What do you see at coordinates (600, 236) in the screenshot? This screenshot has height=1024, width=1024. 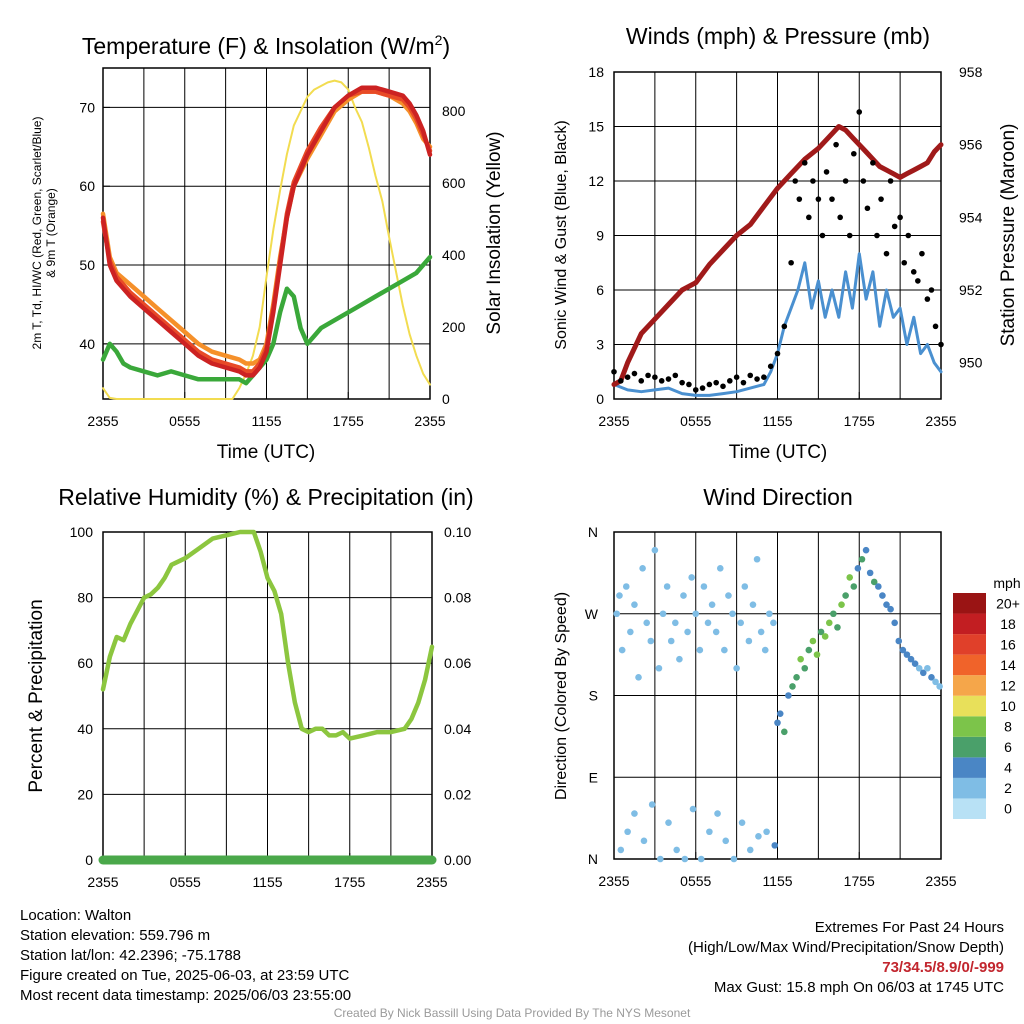 I see `p2-ytick-left: 9` at bounding box center [600, 236].